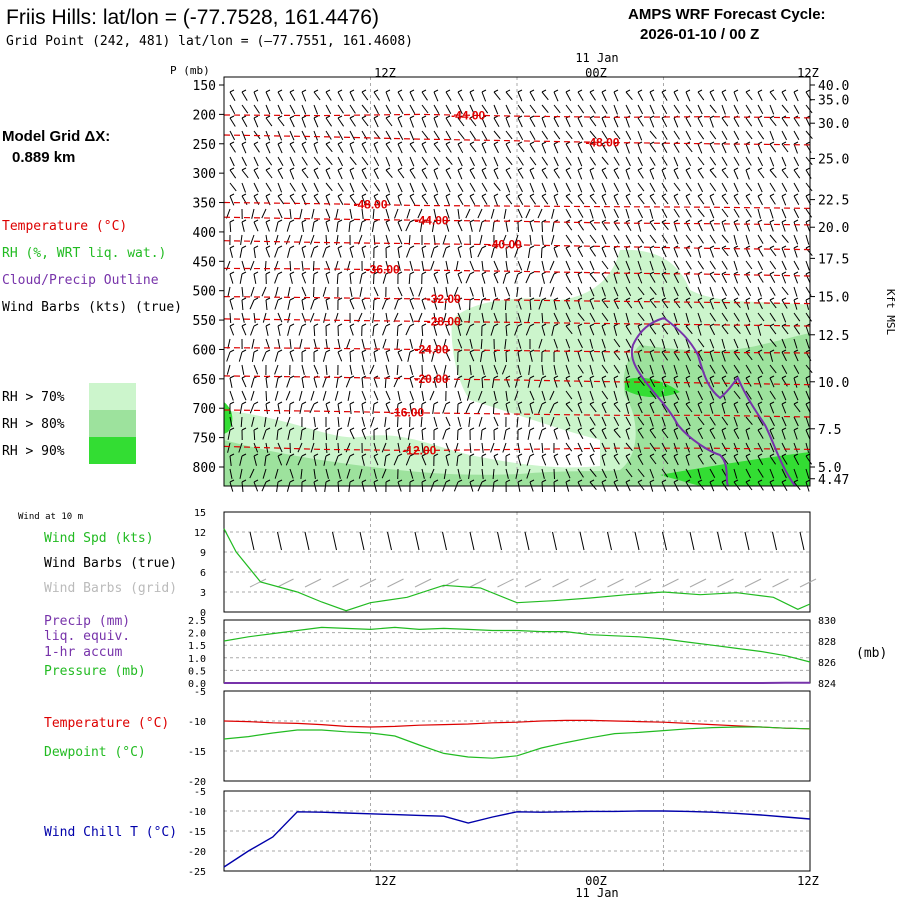  I want to click on panel-tick-label: -5, so click(200, 792).